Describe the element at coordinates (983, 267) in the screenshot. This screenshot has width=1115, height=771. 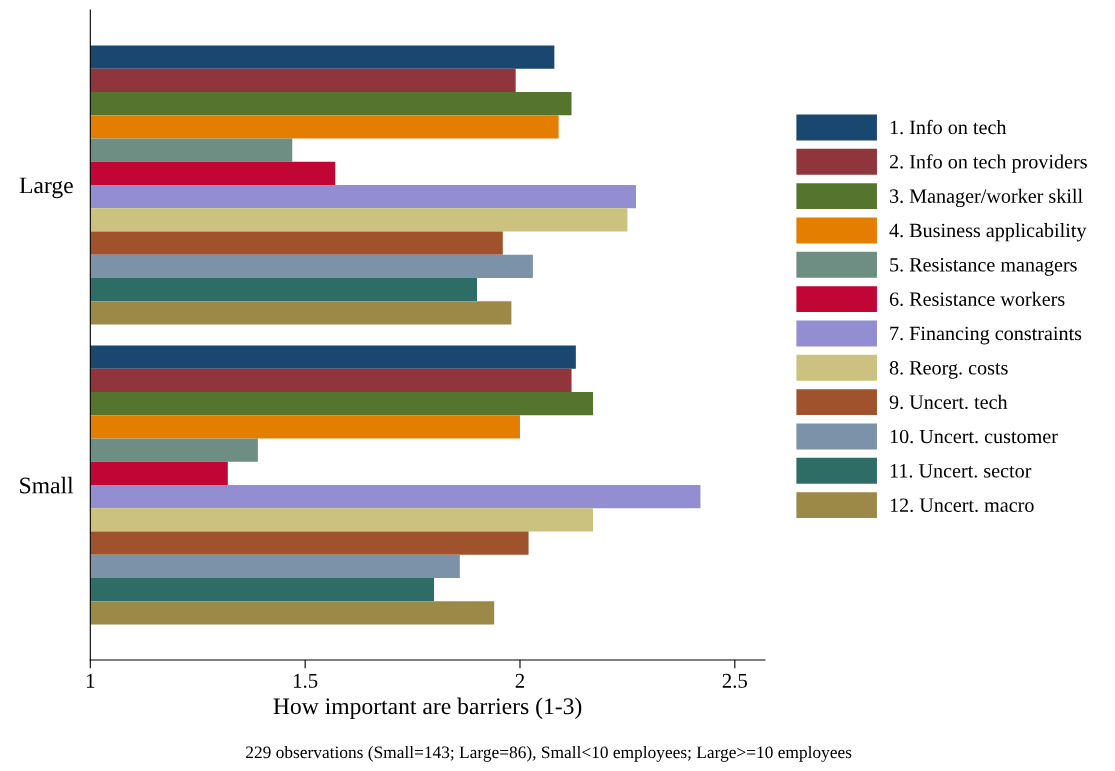
I see `legend-label: 5. Resistance managers` at that location.